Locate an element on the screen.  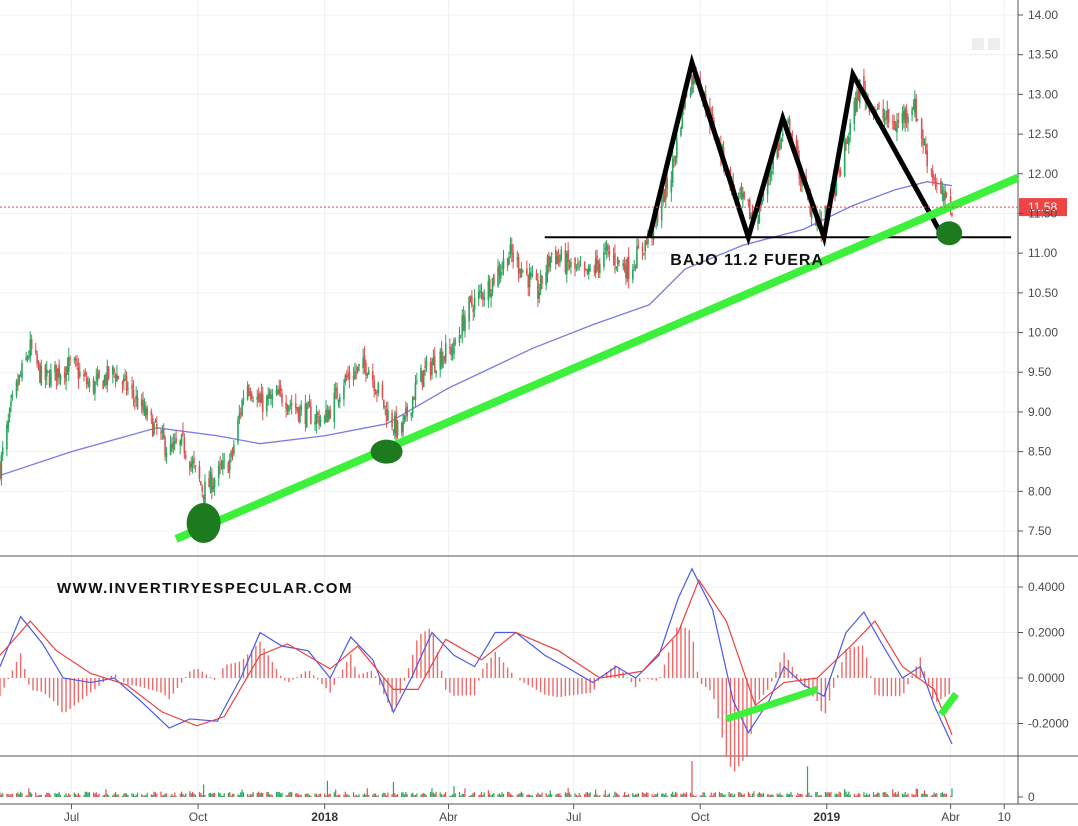
y-tick-label: 9.50 is located at coordinates (1040, 372).